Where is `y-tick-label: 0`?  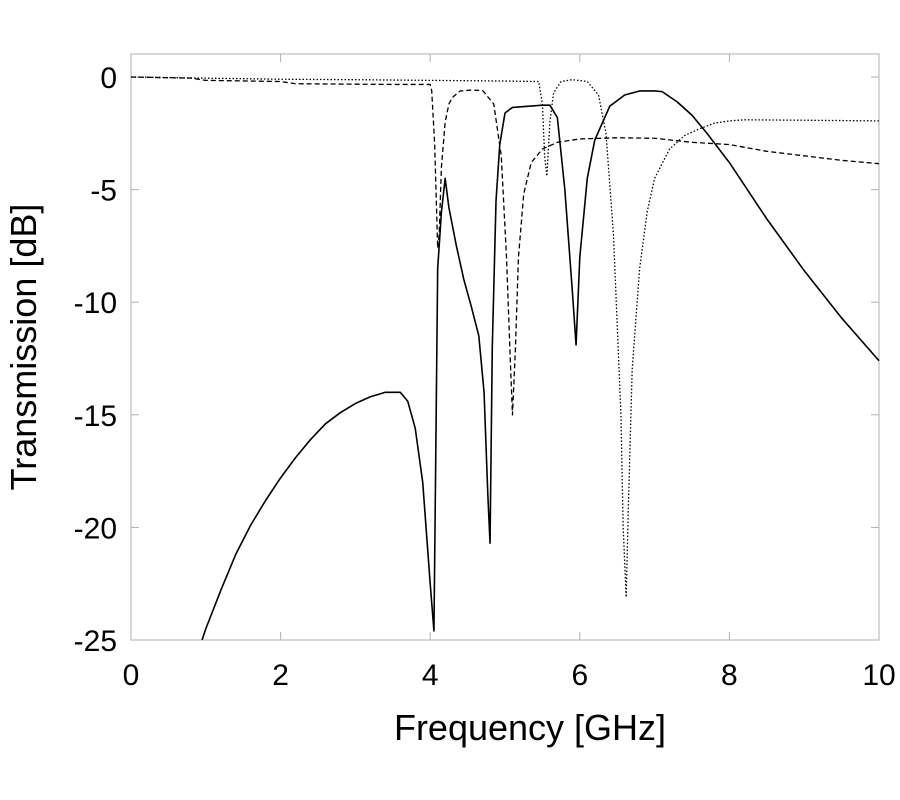
y-tick-label: 0 is located at coordinates (108, 78).